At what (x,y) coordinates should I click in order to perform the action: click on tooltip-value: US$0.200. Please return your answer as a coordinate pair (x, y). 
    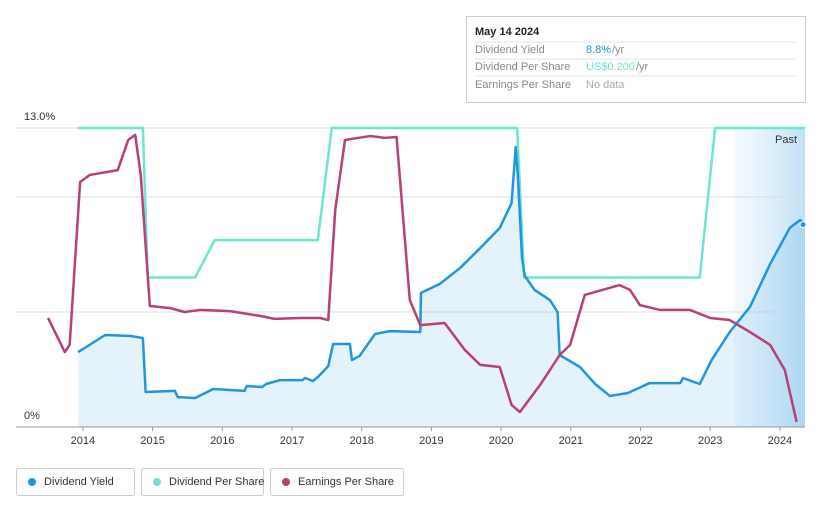
    Looking at the image, I should click on (610, 67).